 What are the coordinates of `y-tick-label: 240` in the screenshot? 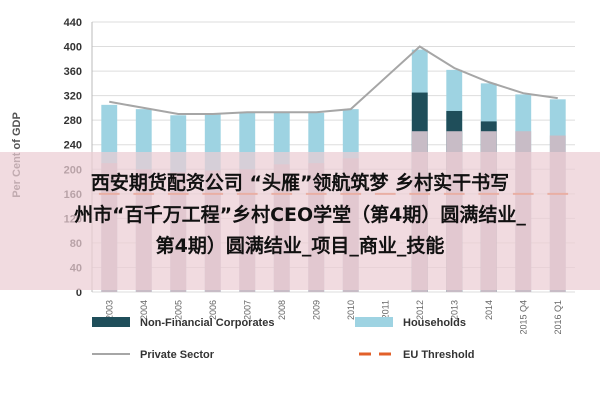 It's located at (73, 146).